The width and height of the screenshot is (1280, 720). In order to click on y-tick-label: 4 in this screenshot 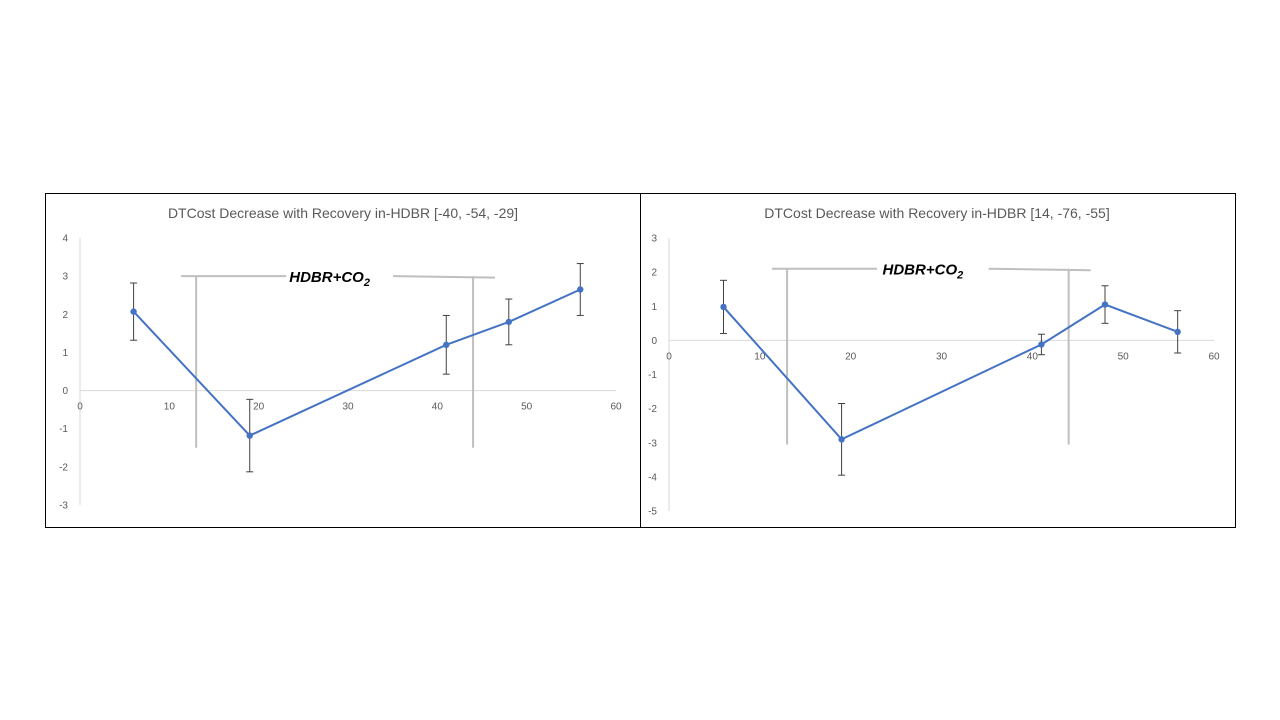, I will do `click(65, 239)`.